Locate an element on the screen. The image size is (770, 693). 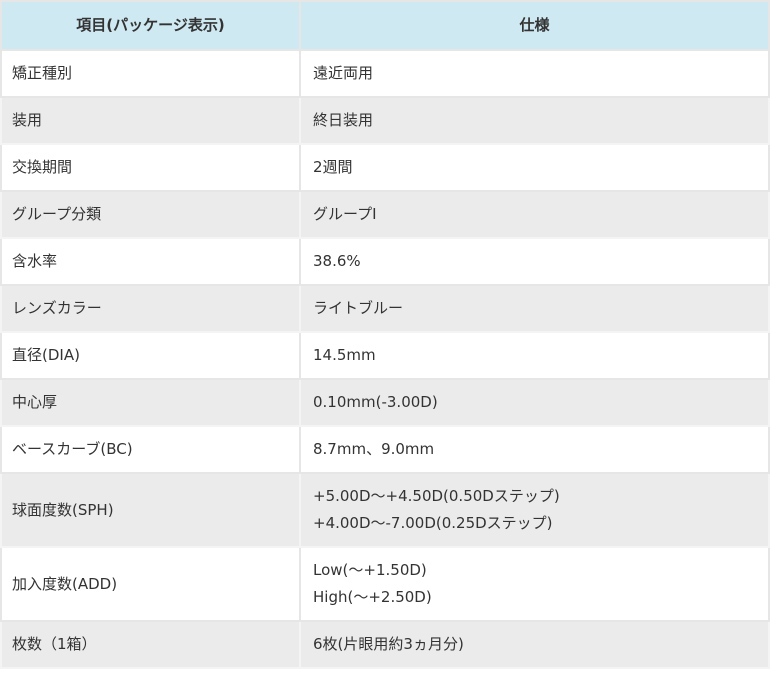
value-line: 2週間 is located at coordinates (333, 167).